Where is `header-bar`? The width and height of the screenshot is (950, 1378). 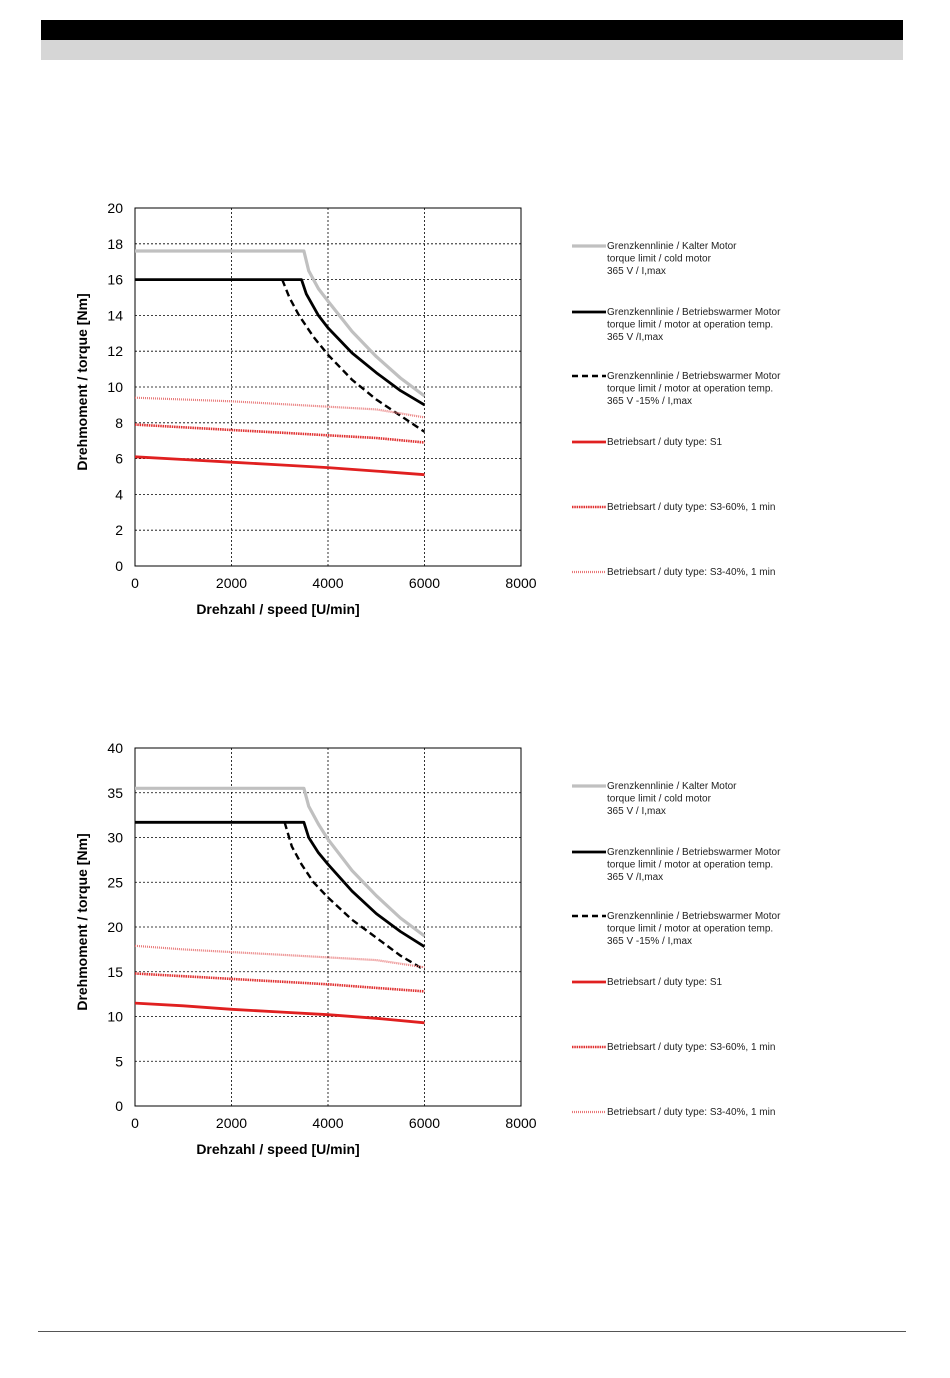
header-bar is located at coordinates (472, 30).